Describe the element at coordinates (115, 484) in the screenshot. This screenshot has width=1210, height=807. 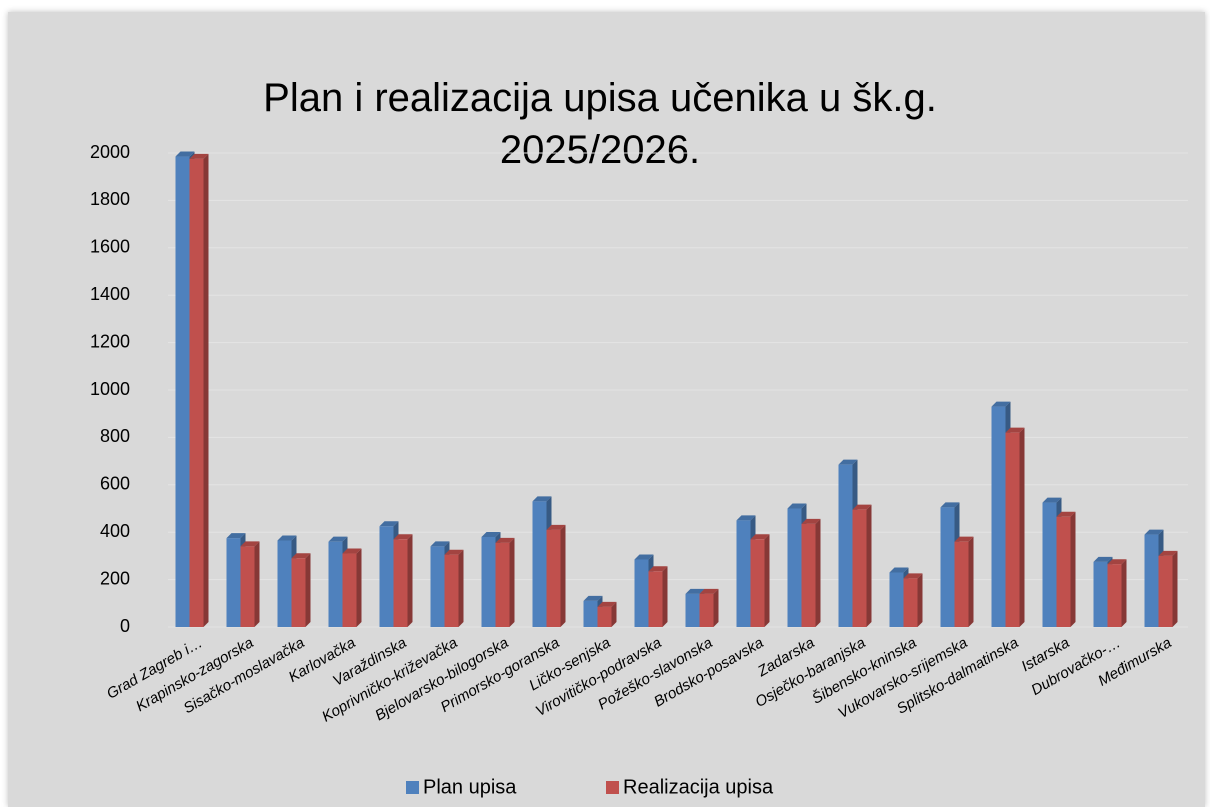
I see `y-tick-label: 600` at that location.